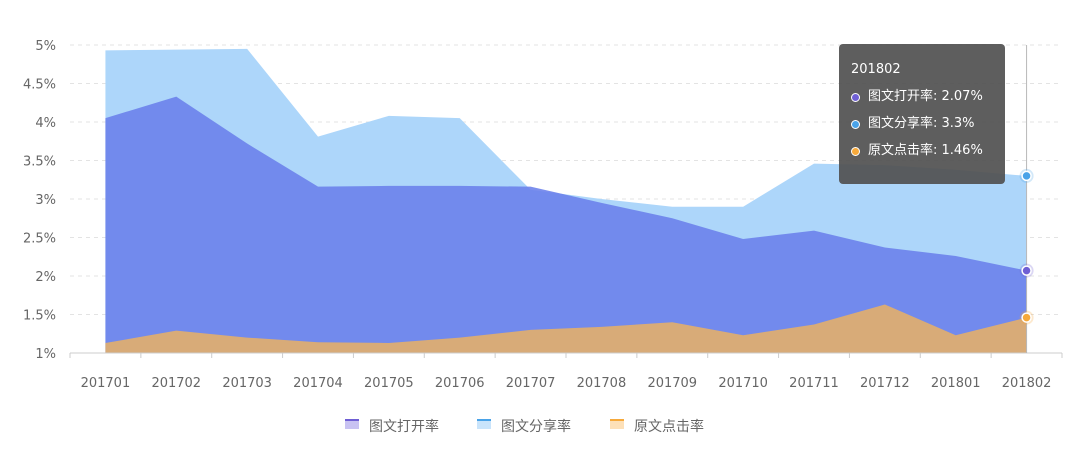  I want to click on tooltip-label-open-rate: 图文打开率: 2.07%, so click(925, 96).